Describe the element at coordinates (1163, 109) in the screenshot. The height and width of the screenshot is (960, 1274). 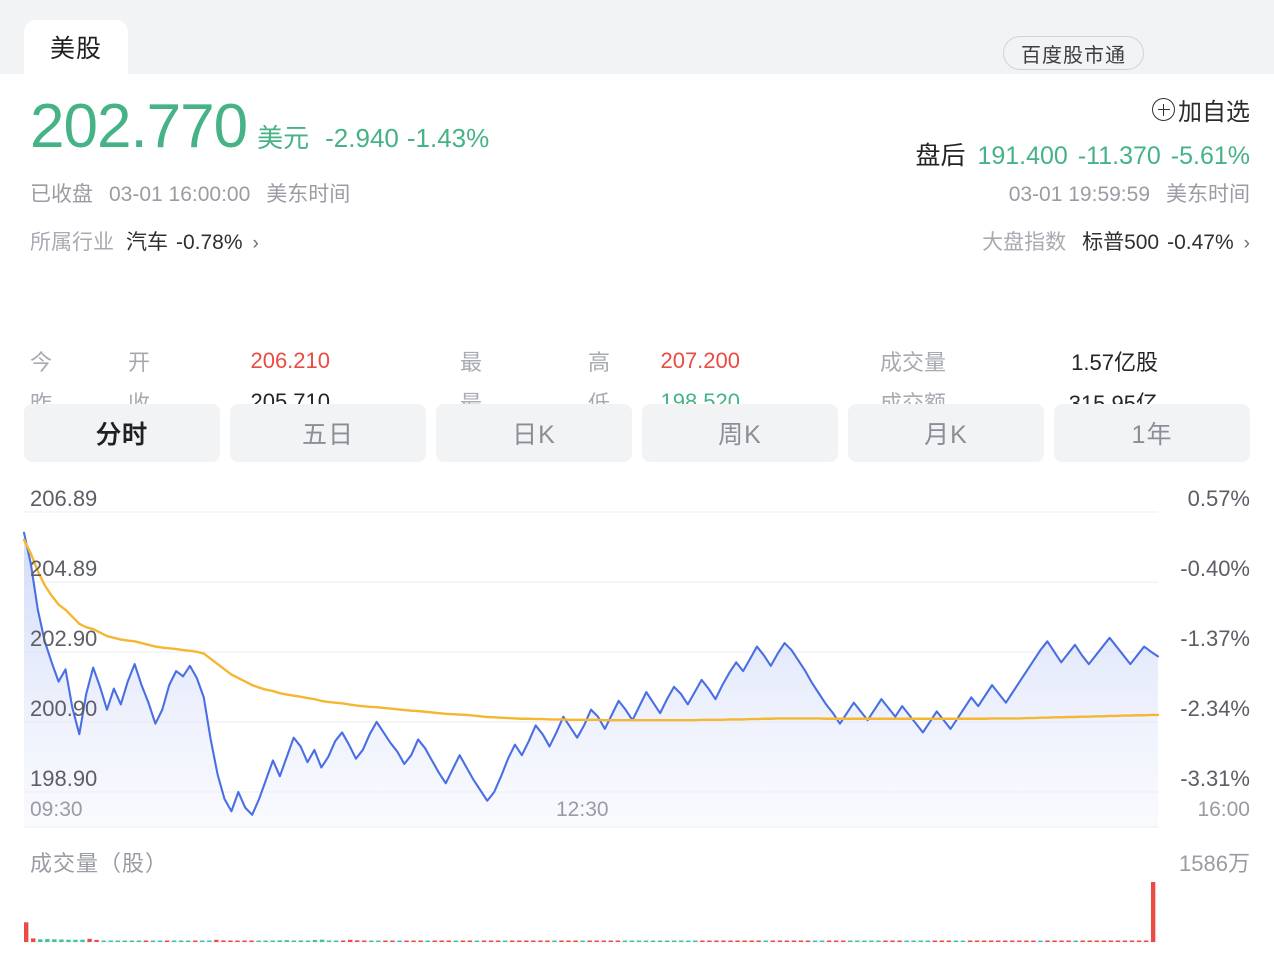
I see `plus-circle-icon` at that location.